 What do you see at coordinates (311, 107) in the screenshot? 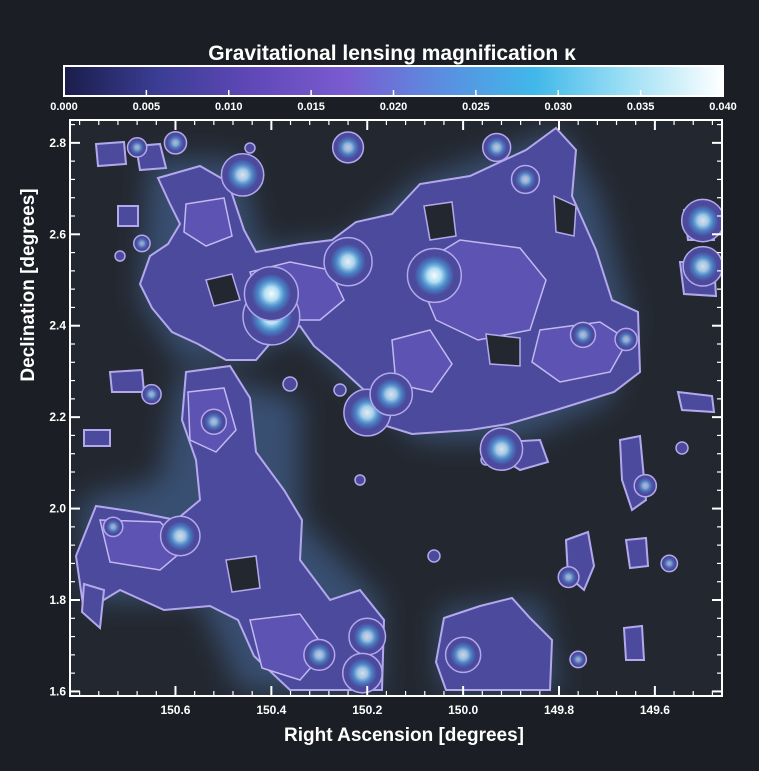
I see `colorbar-tick-label: 0.015` at bounding box center [311, 107].